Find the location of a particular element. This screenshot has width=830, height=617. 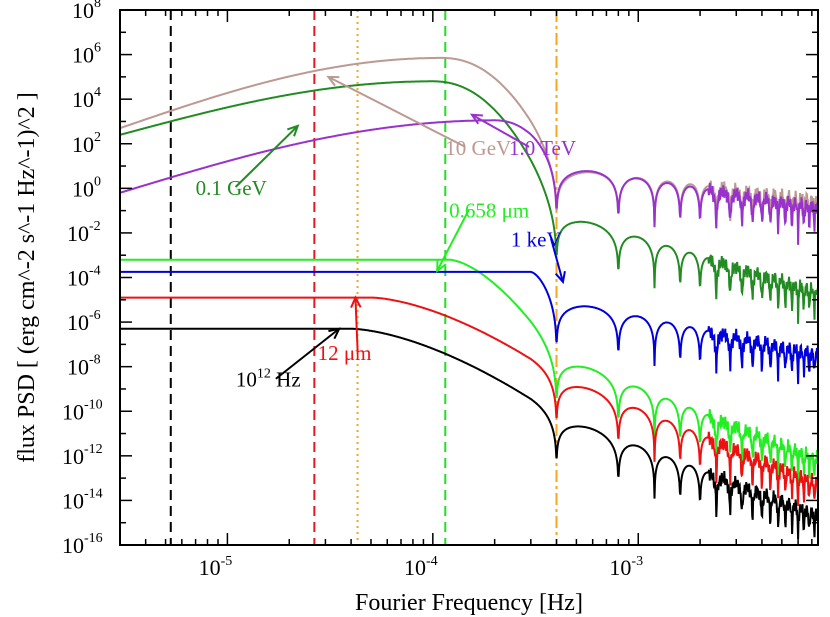

x-tick-labels: 10⁻⁵ 10⁻⁴ 10⁻³ is located at coordinates (421, 567).